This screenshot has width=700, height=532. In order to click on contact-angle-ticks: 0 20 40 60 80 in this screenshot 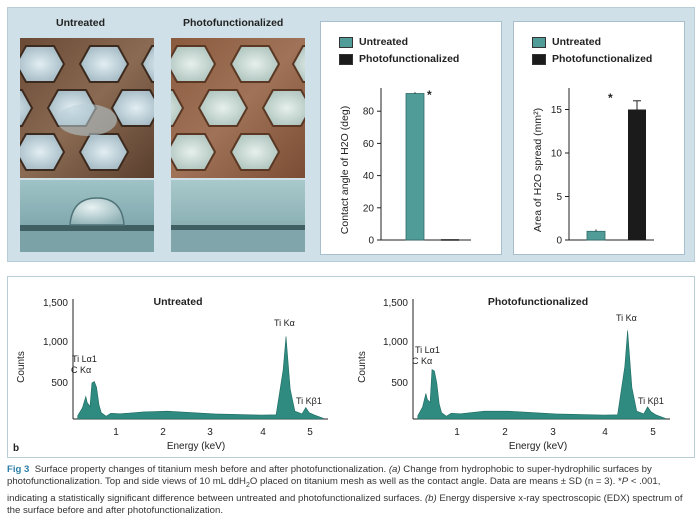, I will do `click(372, 177)`.